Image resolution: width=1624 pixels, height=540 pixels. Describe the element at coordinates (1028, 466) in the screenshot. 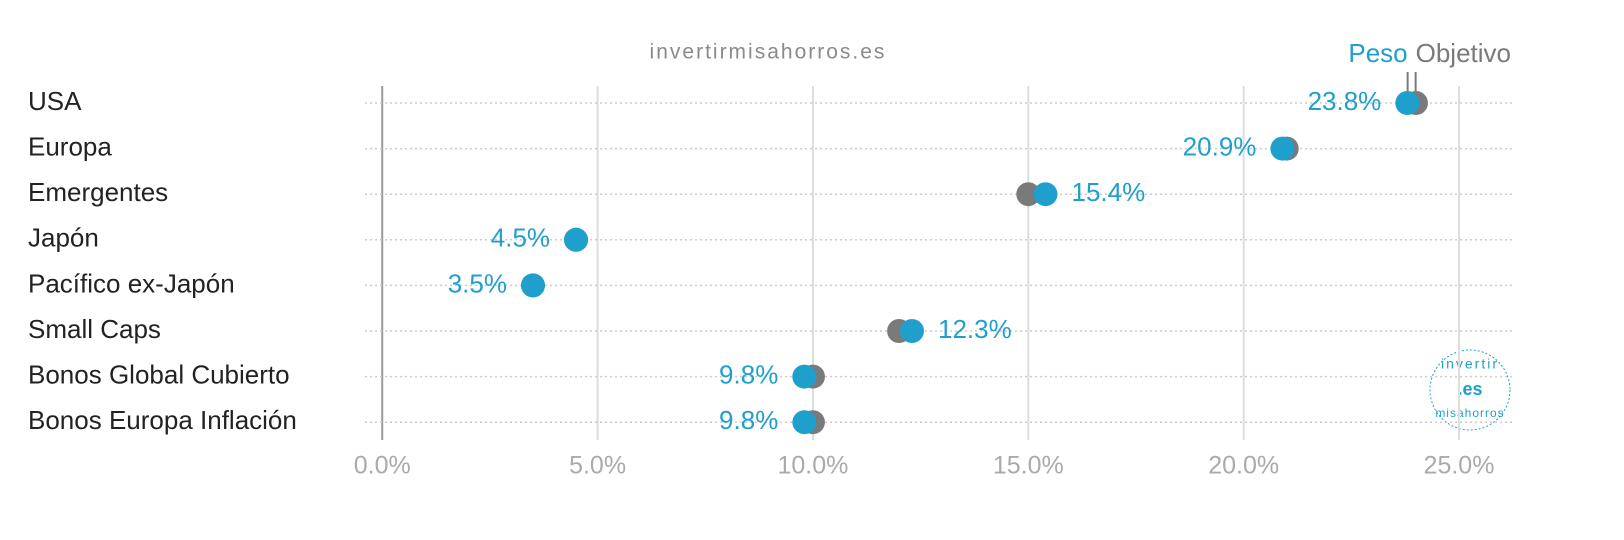

I see `x-tick-label: 15.0%` at that location.